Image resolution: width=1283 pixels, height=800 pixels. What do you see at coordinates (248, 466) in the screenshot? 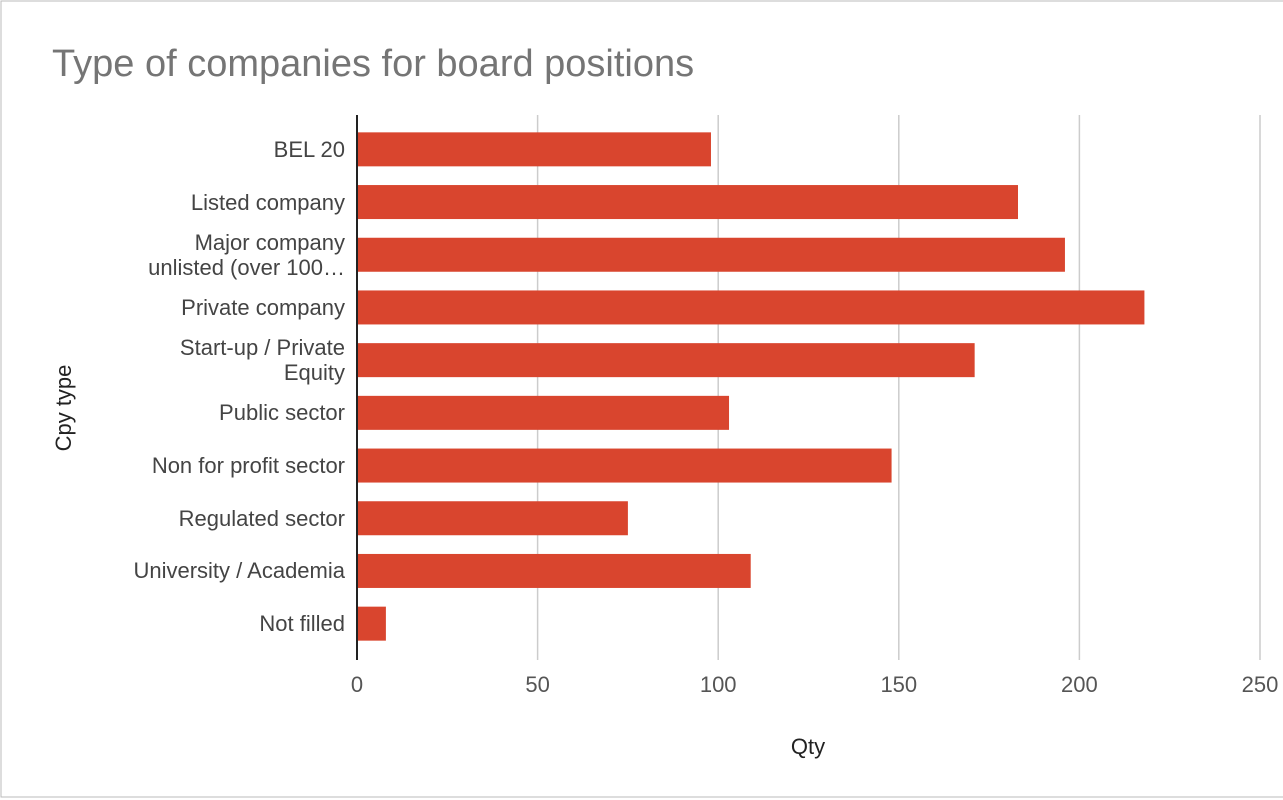
I see `y-tick-label: Non for profit sector` at bounding box center [248, 466].